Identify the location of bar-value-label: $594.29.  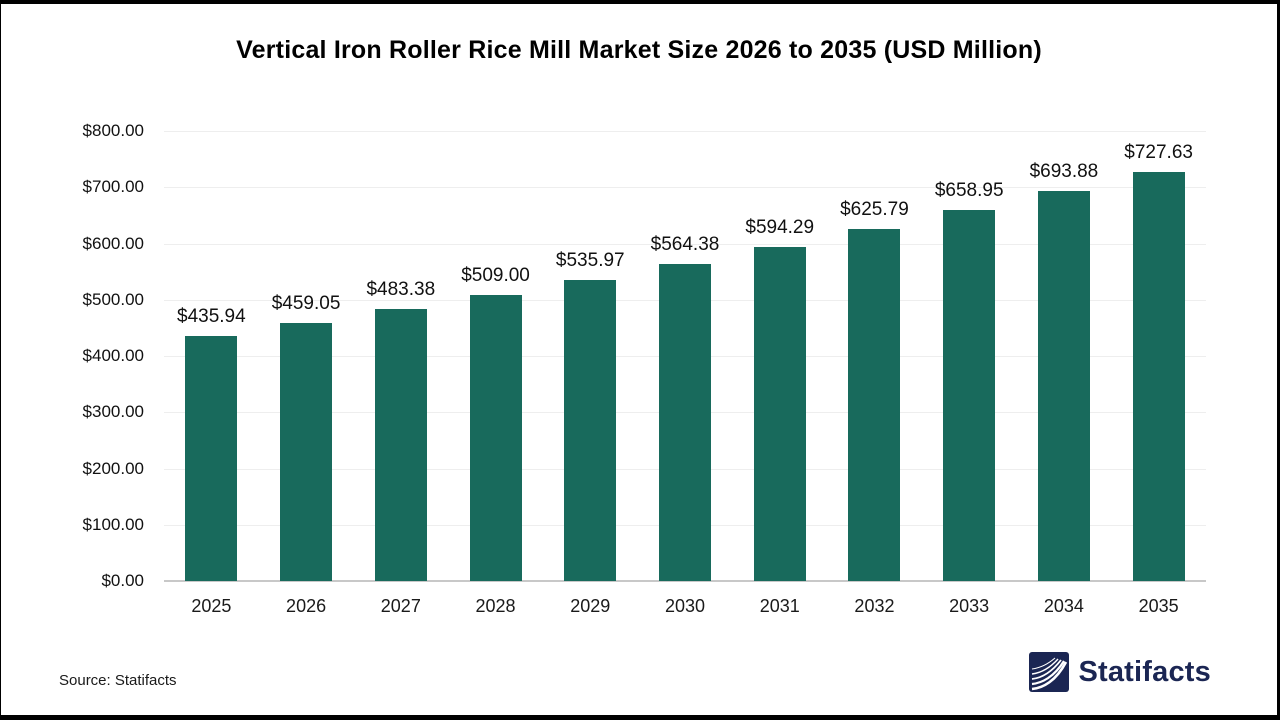
(780, 227).